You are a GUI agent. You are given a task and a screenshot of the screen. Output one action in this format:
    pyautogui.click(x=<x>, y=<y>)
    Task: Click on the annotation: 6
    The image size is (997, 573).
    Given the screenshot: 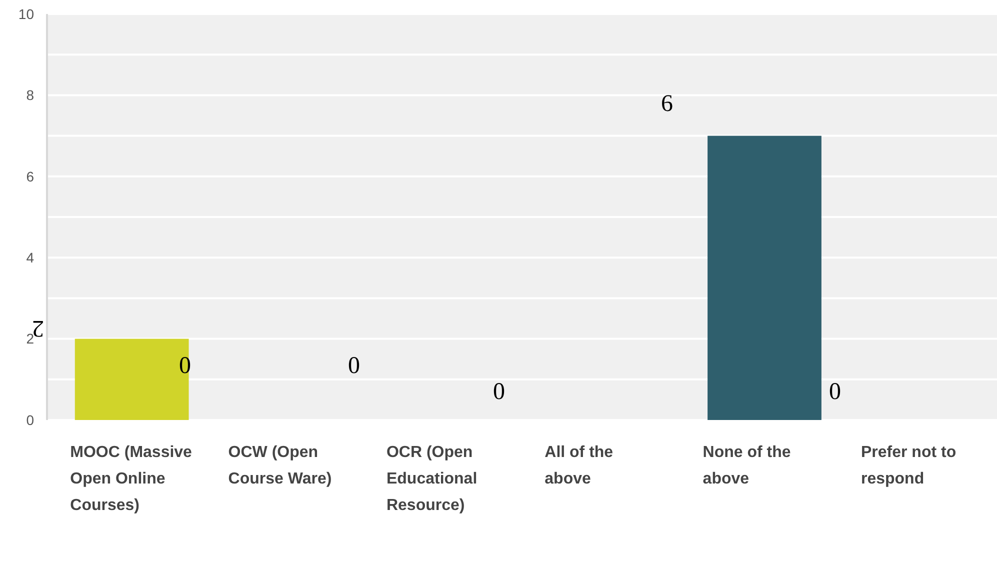 What is the action you would take?
    pyautogui.click(x=667, y=104)
    